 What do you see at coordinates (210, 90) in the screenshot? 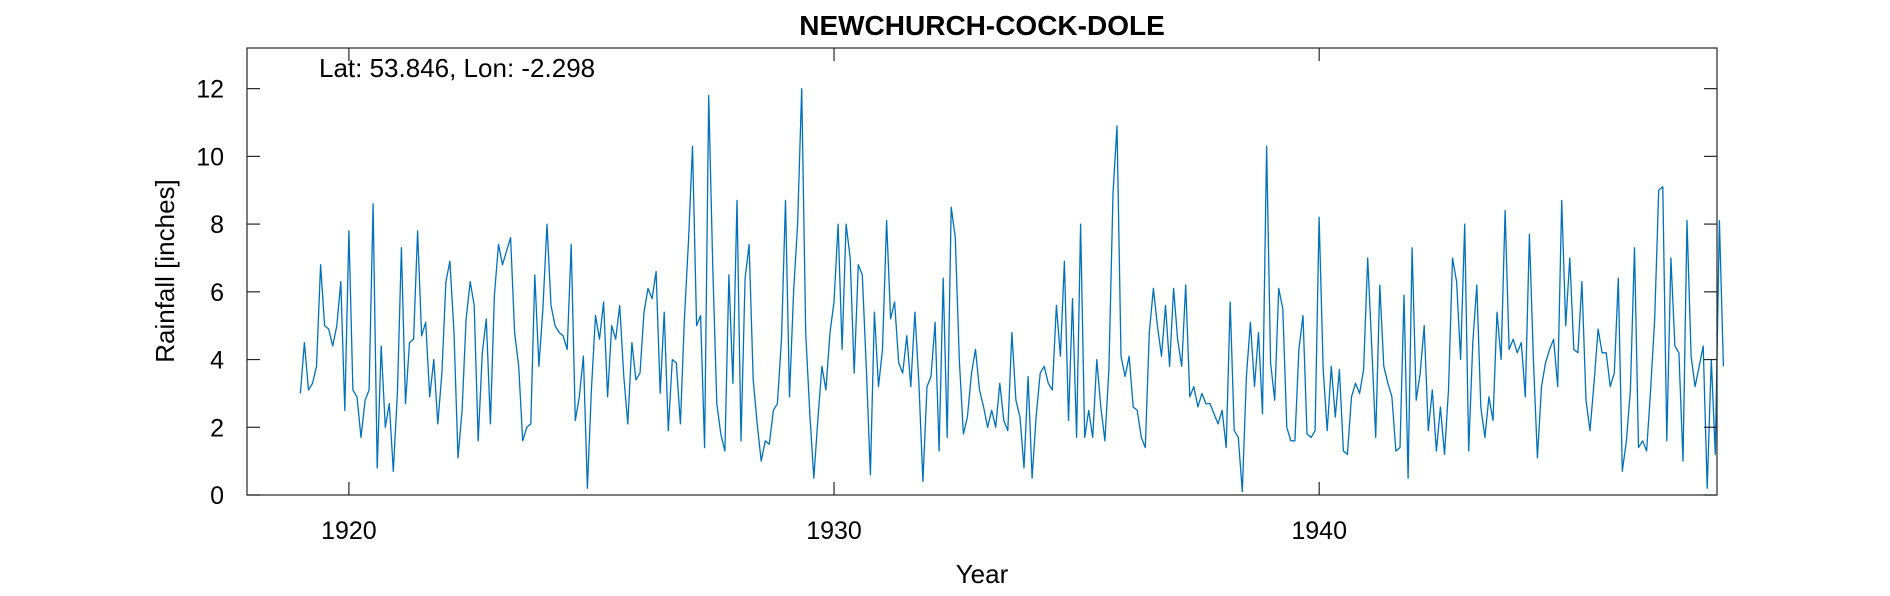
I see `y-tick-label: 12` at bounding box center [210, 90].